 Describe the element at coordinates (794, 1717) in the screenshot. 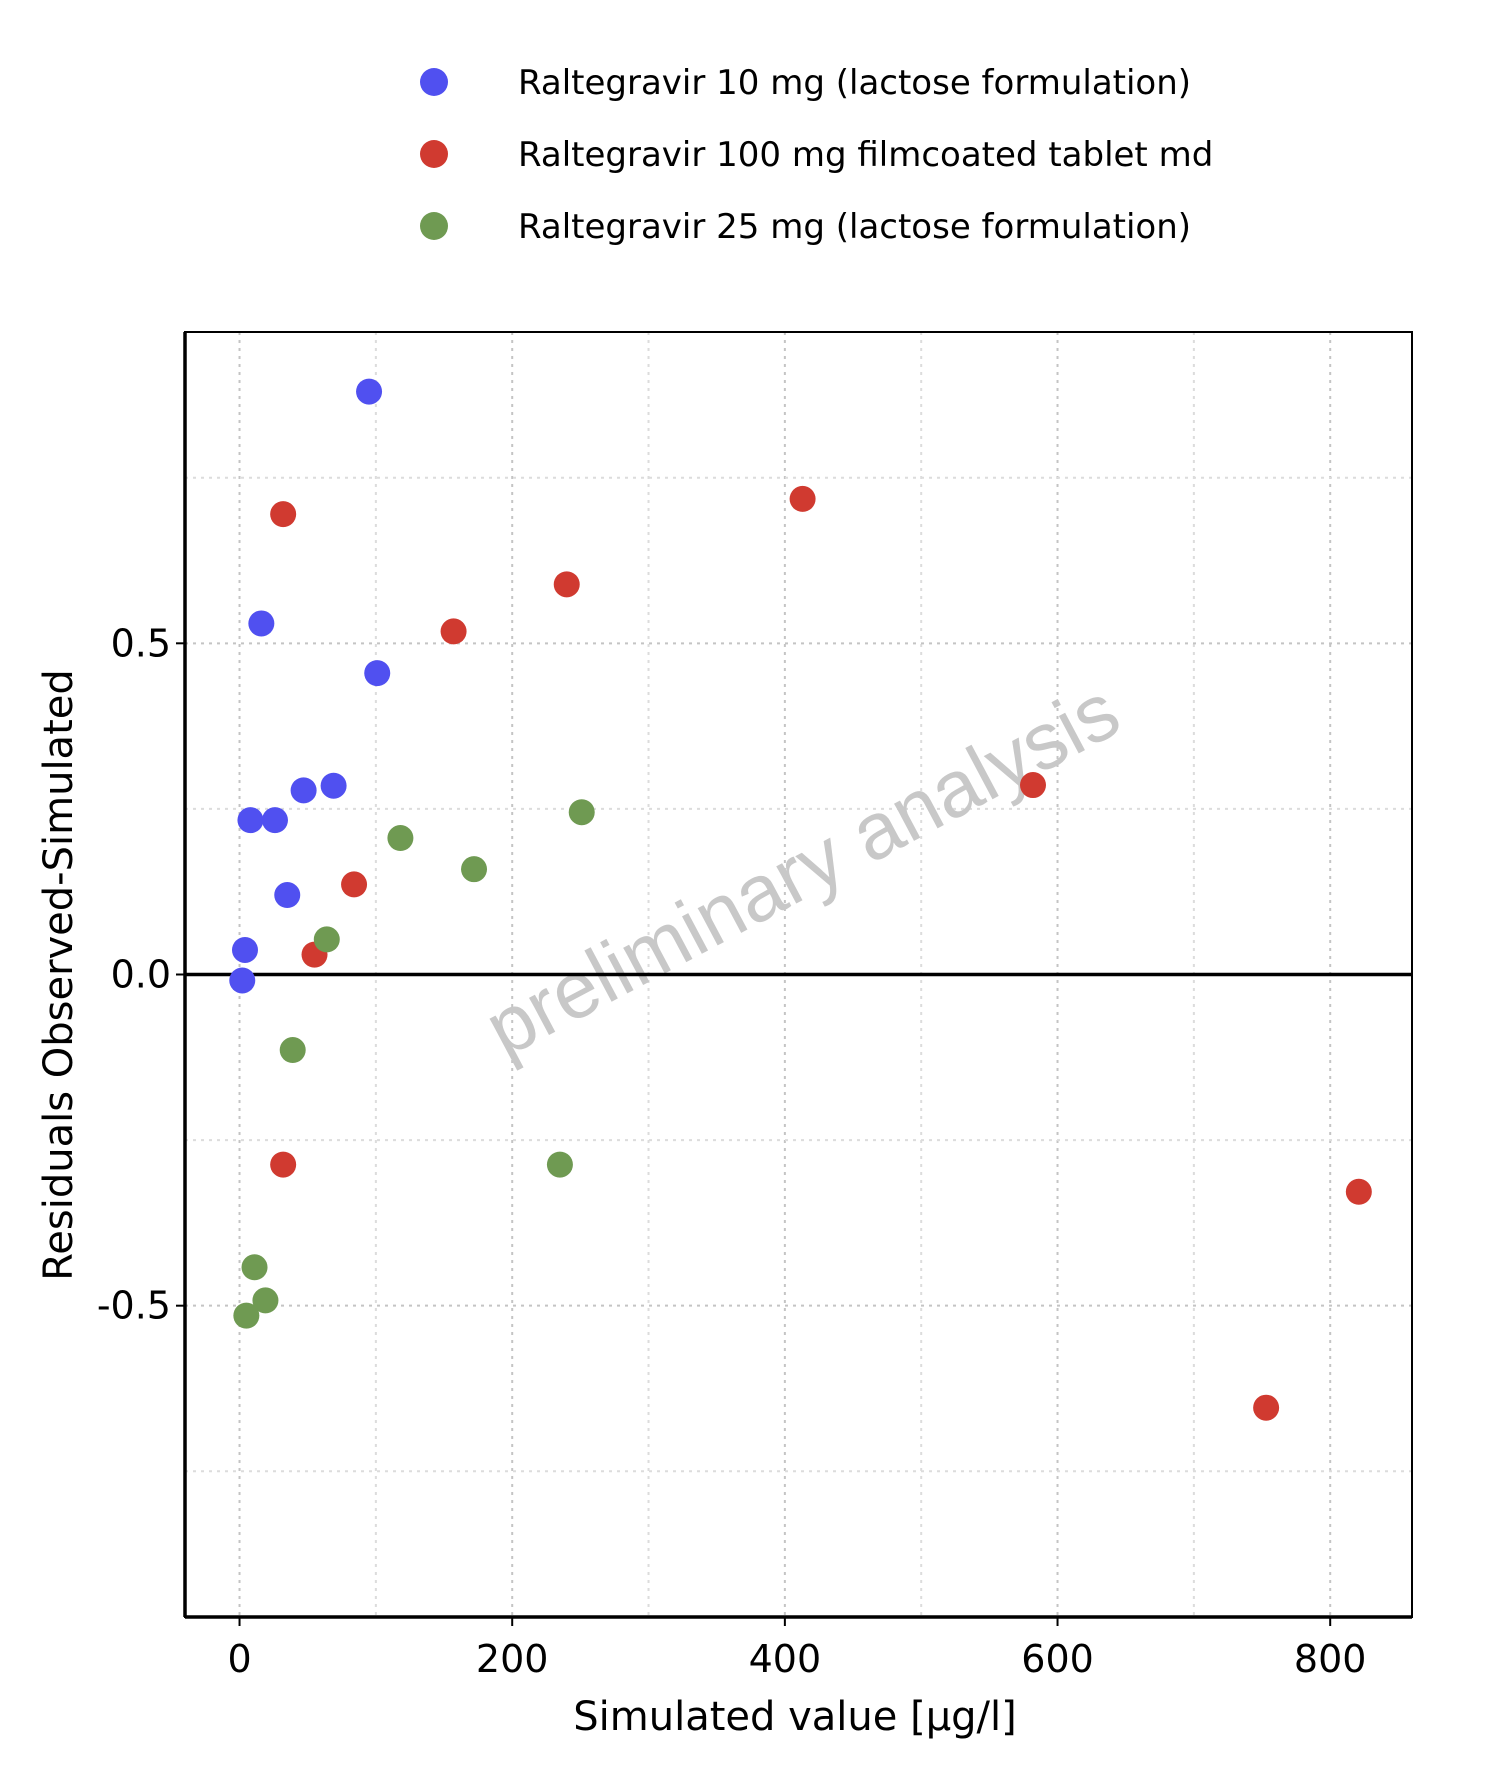

I see `x-axis-title: Simulated value [µg/l]` at that location.